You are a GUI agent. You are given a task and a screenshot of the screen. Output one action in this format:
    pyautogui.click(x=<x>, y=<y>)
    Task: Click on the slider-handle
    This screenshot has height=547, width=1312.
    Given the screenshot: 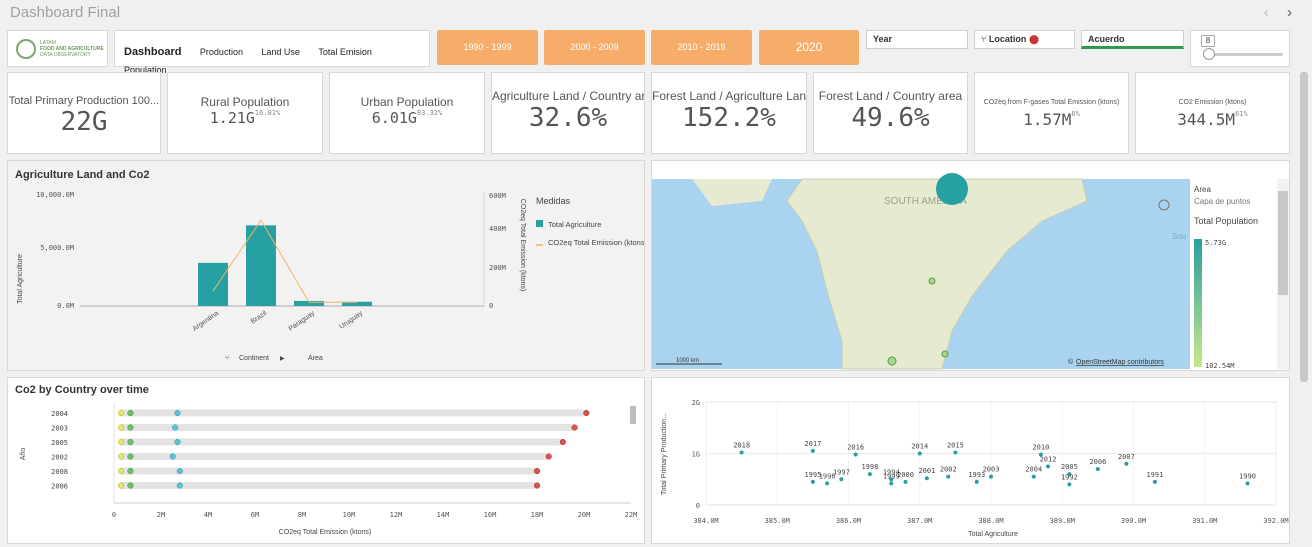 What is the action you would take?
    pyautogui.click(x=1209, y=54)
    